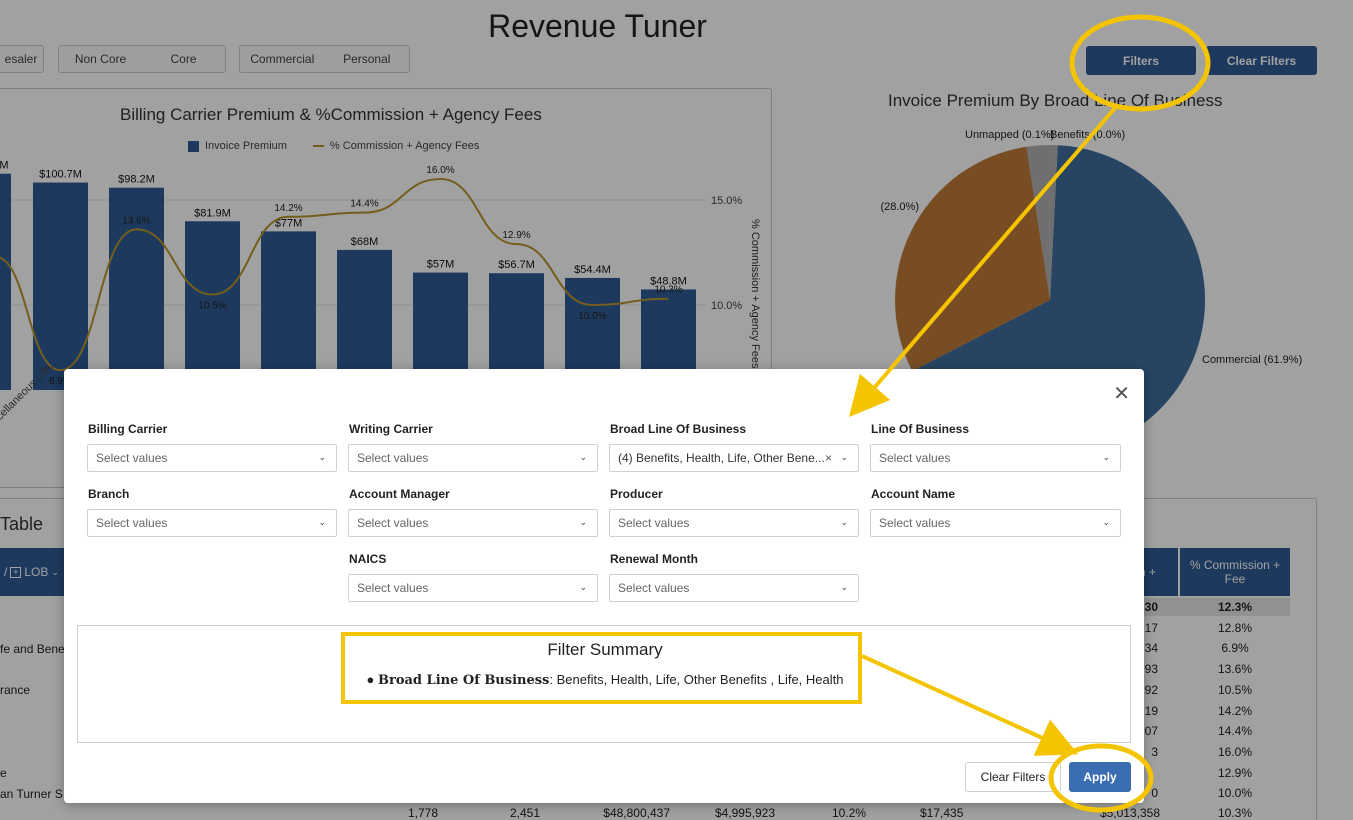  I want to click on table-cell: $4,995,923, so click(744, 813).